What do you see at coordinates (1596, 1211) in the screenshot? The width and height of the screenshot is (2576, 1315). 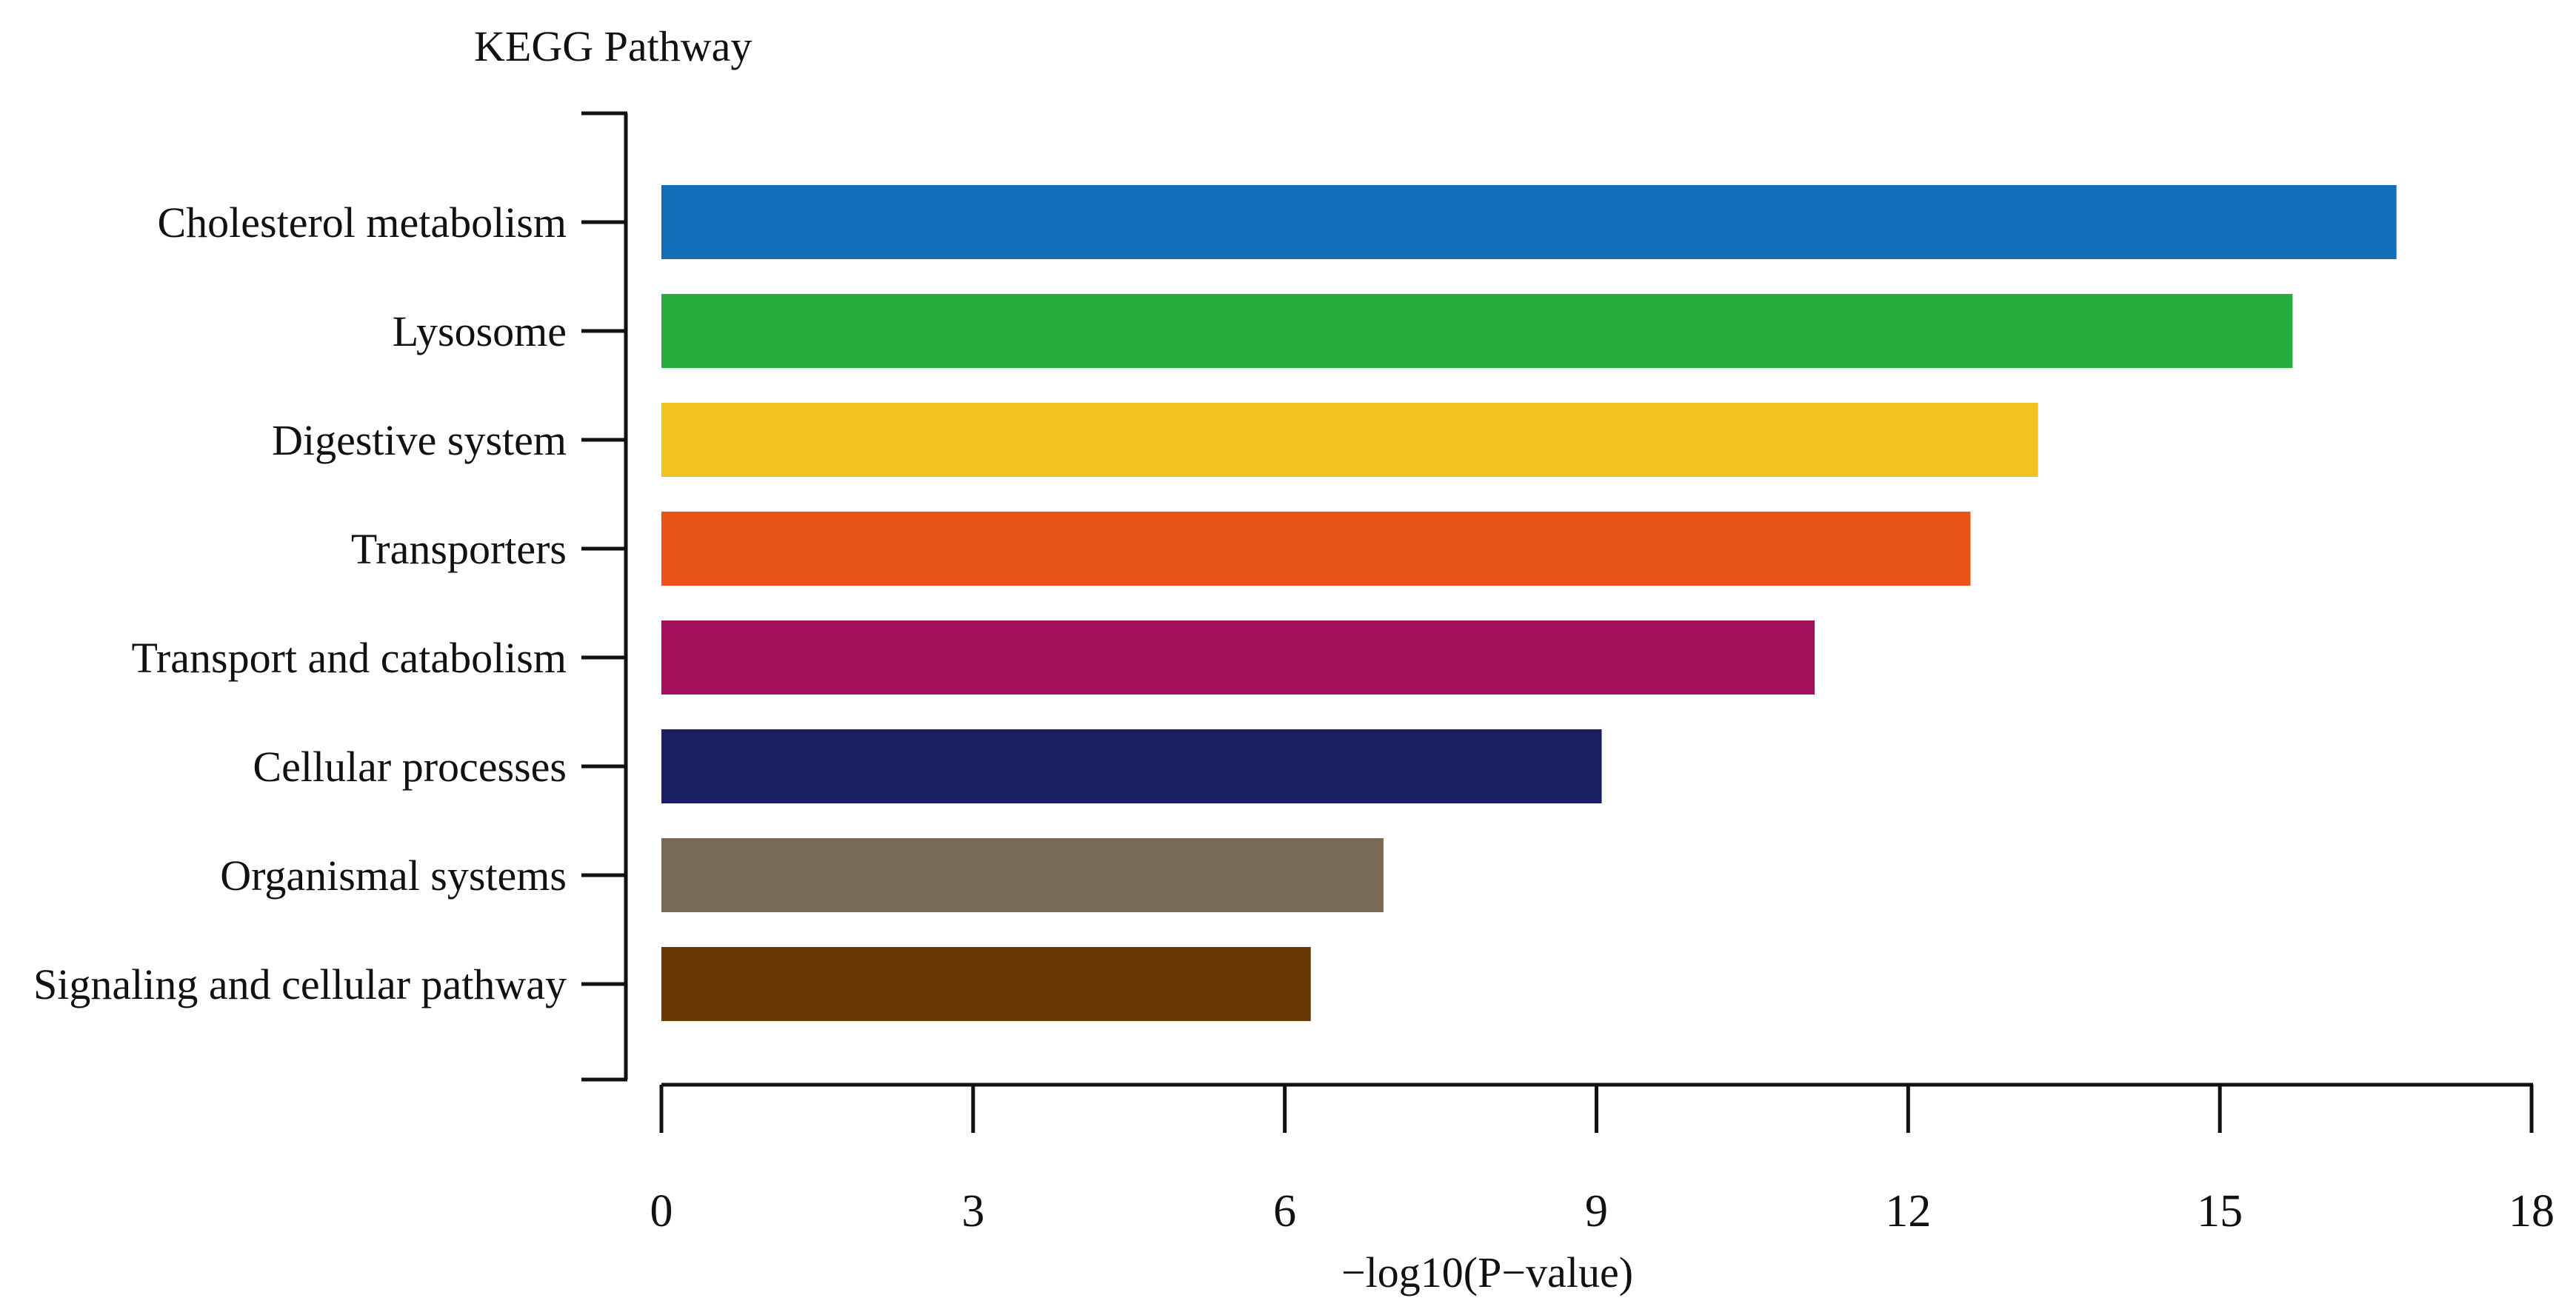 I see `x-tick-label: 9` at bounding box center [1596, 1211].